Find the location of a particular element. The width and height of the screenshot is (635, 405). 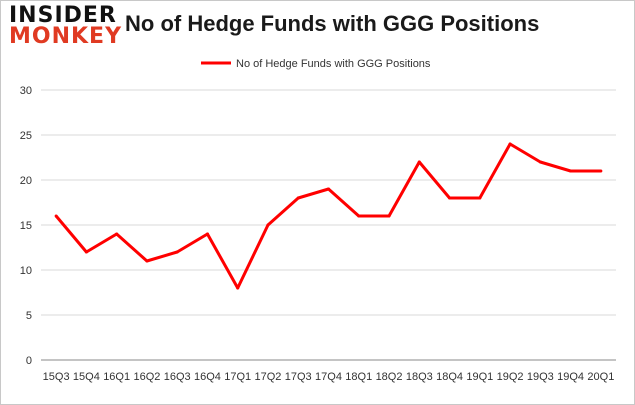

y-tick-label: 0 is located at coordinates (29, 361).